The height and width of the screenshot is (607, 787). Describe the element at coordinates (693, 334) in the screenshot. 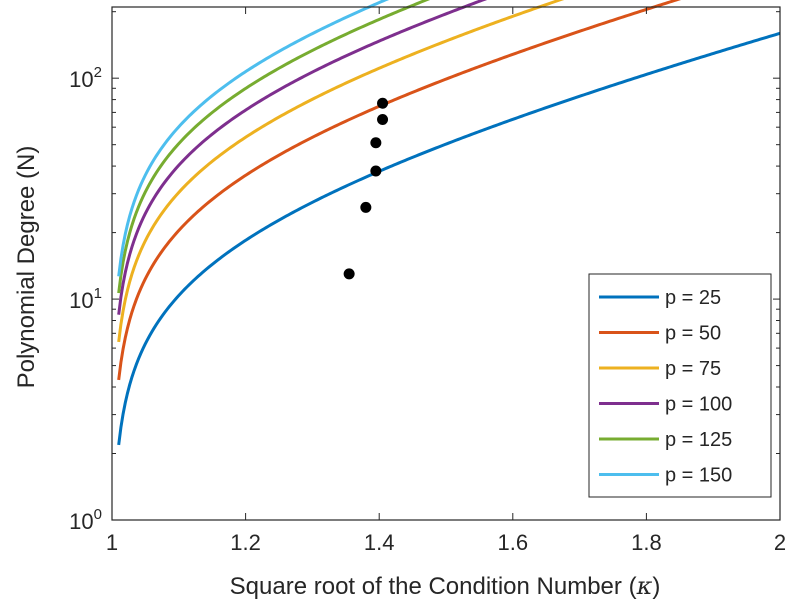

I see `legend-label-2: p = 50` at that location.